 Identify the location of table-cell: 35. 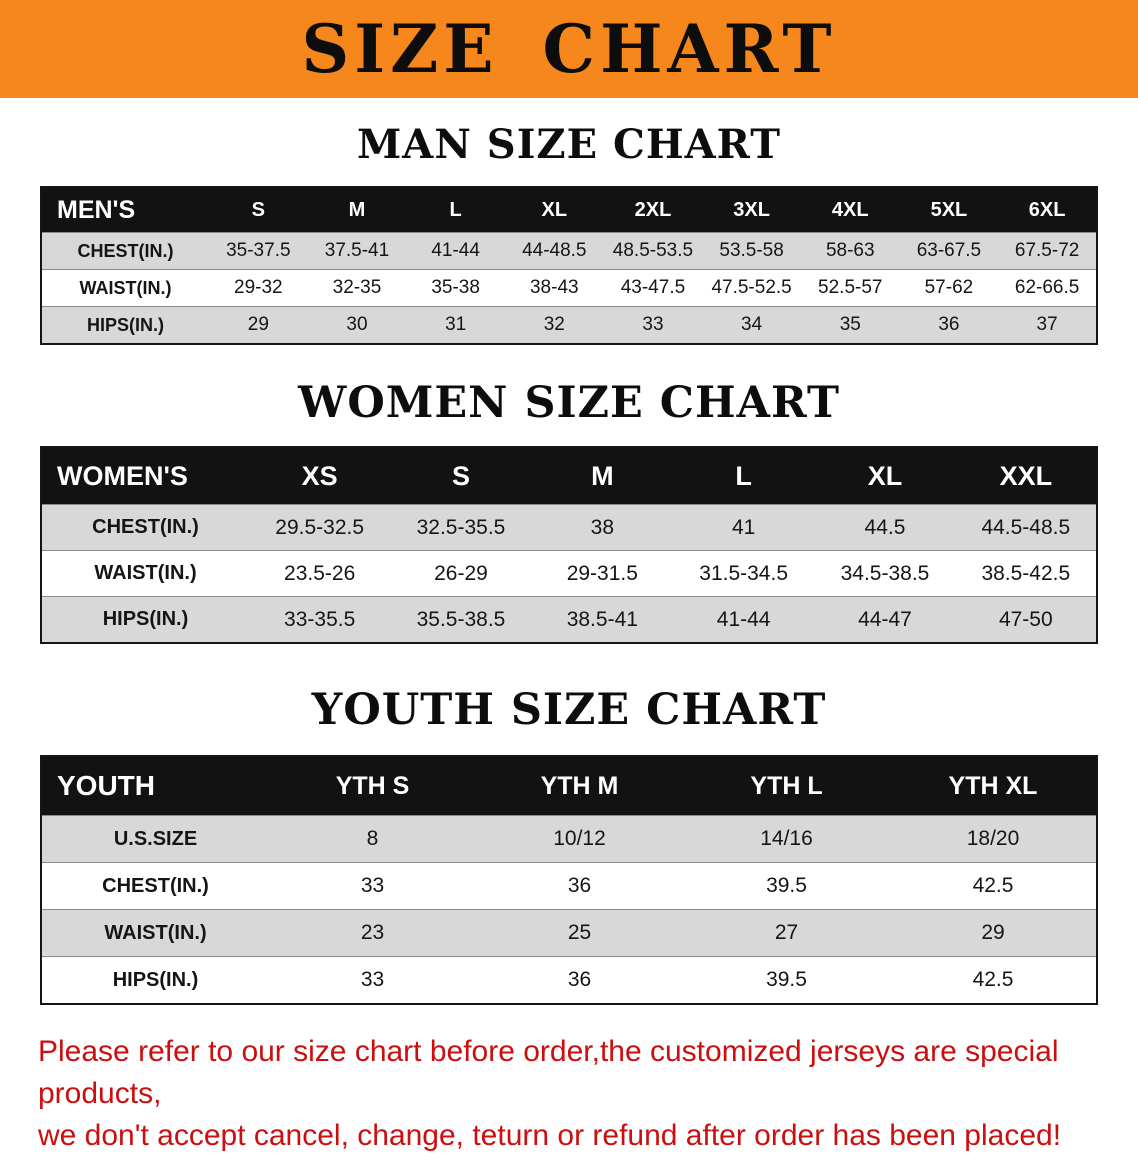
(850, 324).